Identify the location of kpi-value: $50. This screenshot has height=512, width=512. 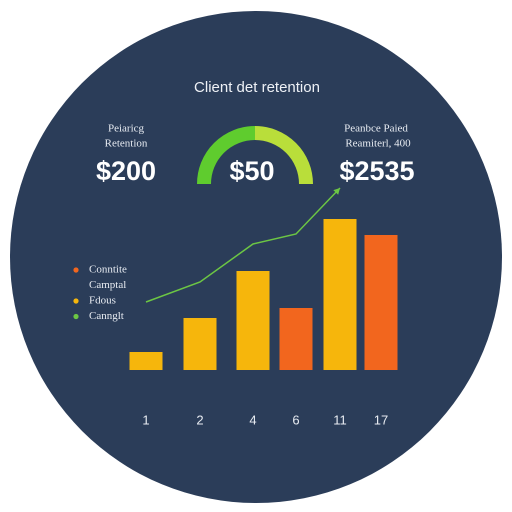
(251, 171).